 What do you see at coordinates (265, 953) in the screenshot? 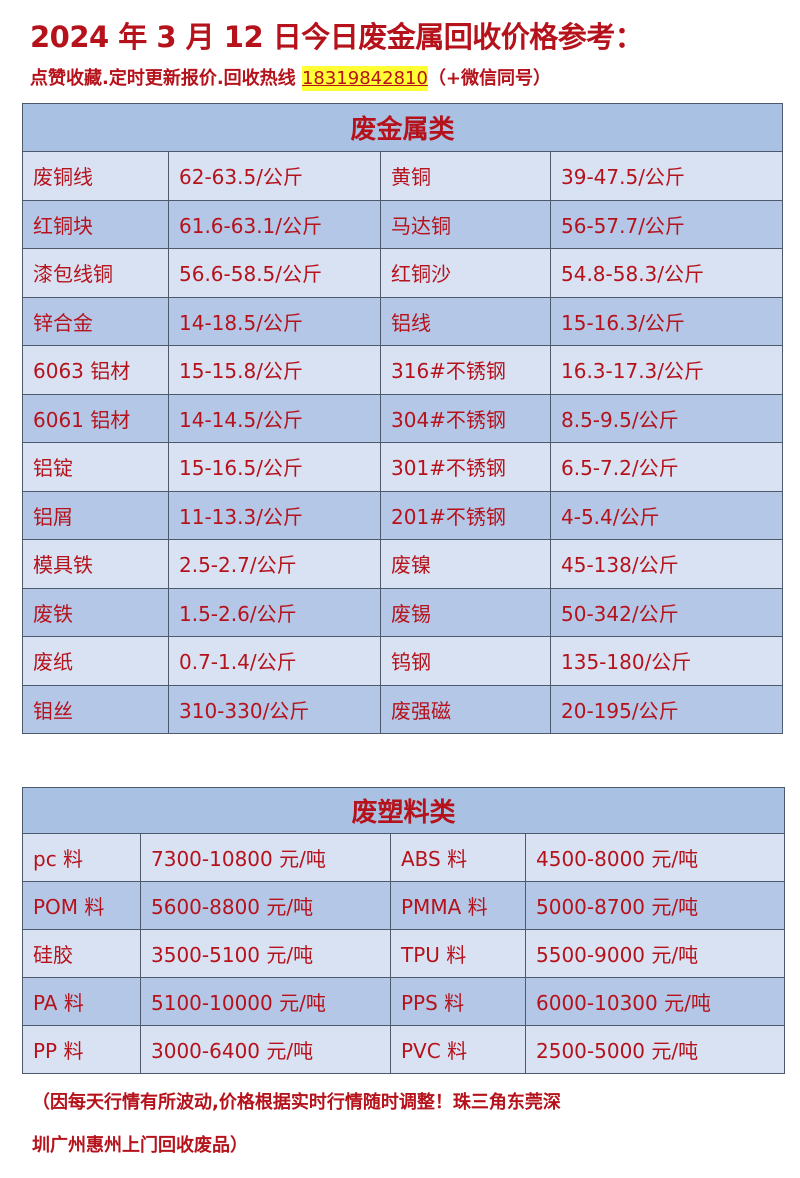
I see `item-price: 3500-5100 元/吨` at bounding box center [265, 953].